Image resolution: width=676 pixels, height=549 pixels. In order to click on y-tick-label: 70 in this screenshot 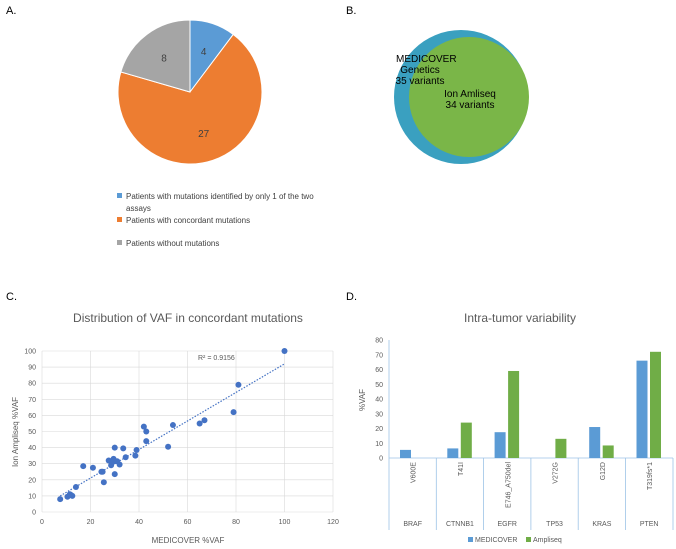, I will do `click(379, 355)`.